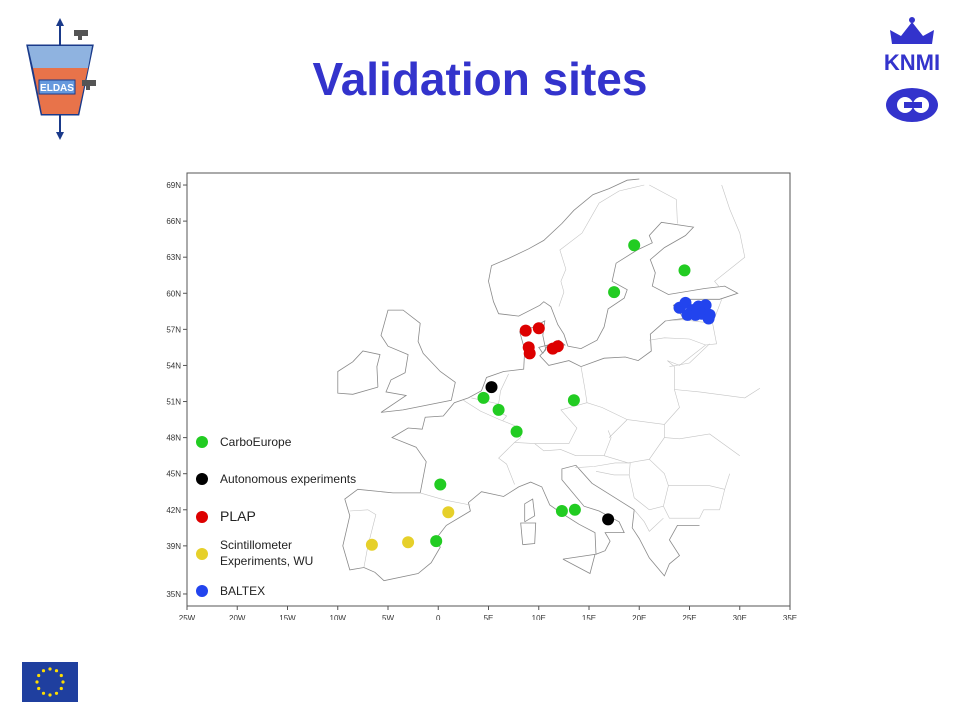 Image resolution: width=960 pixels, height=720 pixels. Describe the element at coordinates (57, 88) in the screenshot. I see `eldas-logo-text: ELDAS` at that location.